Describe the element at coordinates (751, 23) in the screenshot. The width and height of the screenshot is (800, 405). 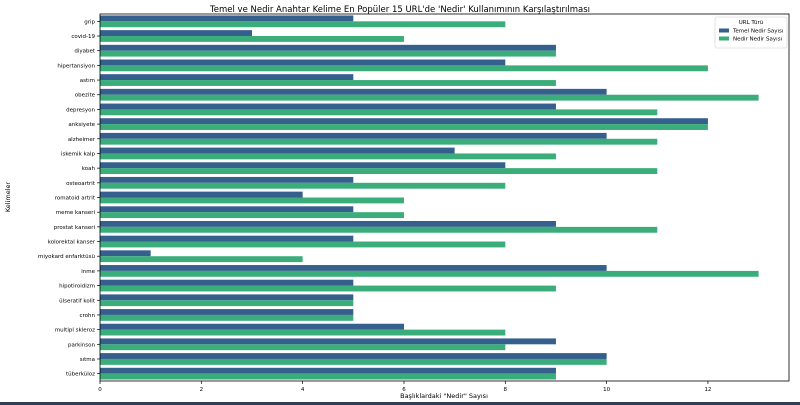
I see `legend-title: URL Türü` at that location.